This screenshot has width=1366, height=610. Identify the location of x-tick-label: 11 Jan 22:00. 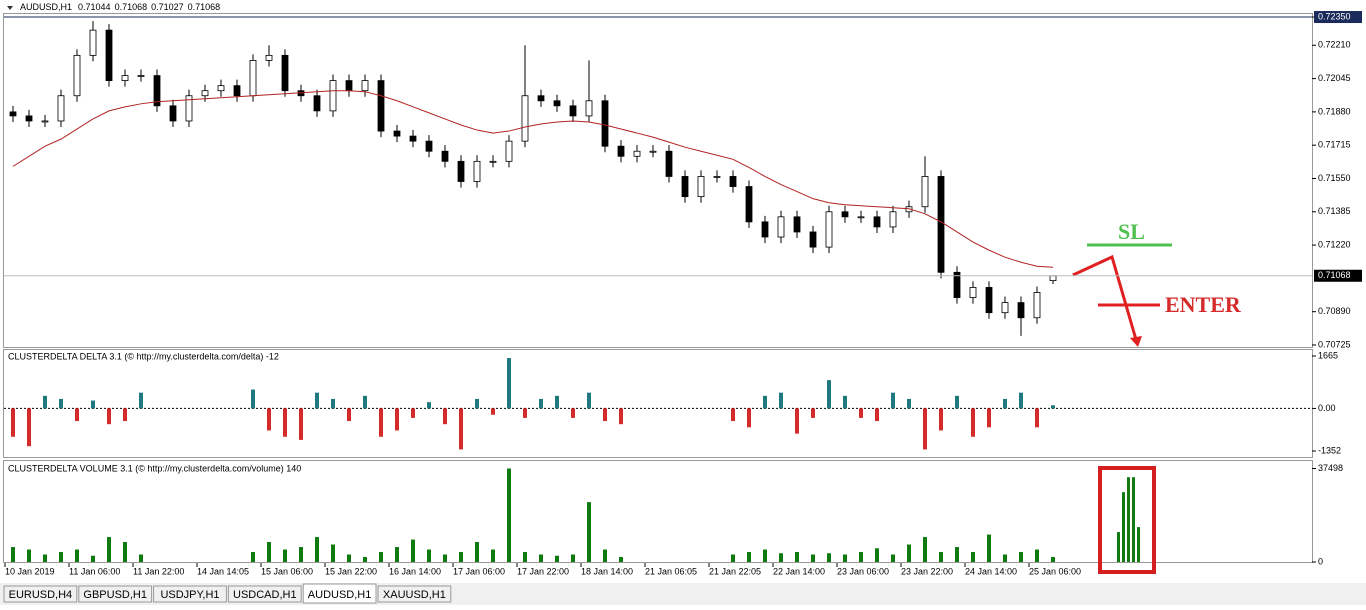
(158, 571).